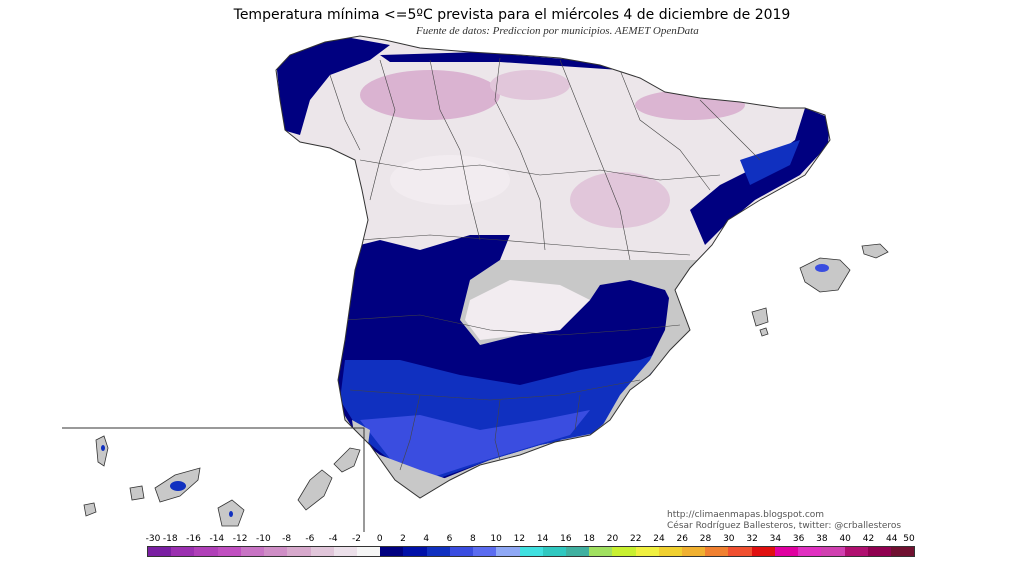  Describe the element at coordinates (542, 539) in the screenshot. I see `legend-tick-label: 14` at that location.